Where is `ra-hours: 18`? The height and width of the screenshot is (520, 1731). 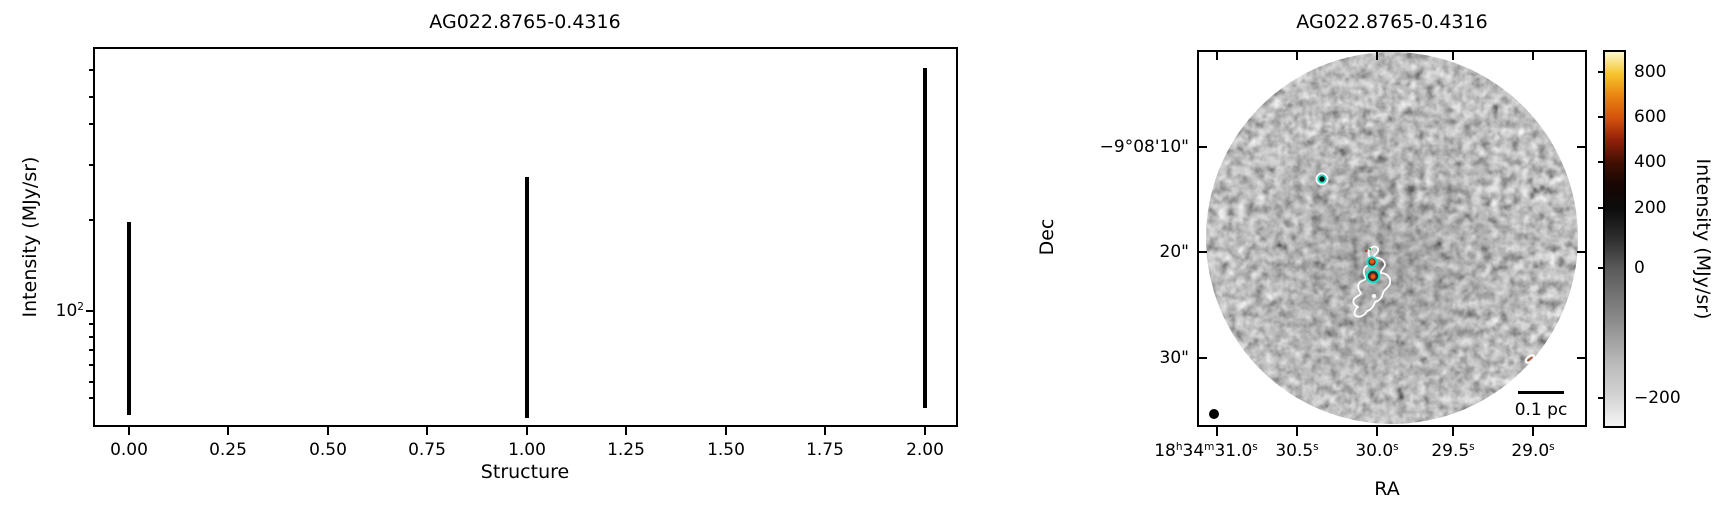 ra-hours: 18 is located at coordinates (1165, 451).